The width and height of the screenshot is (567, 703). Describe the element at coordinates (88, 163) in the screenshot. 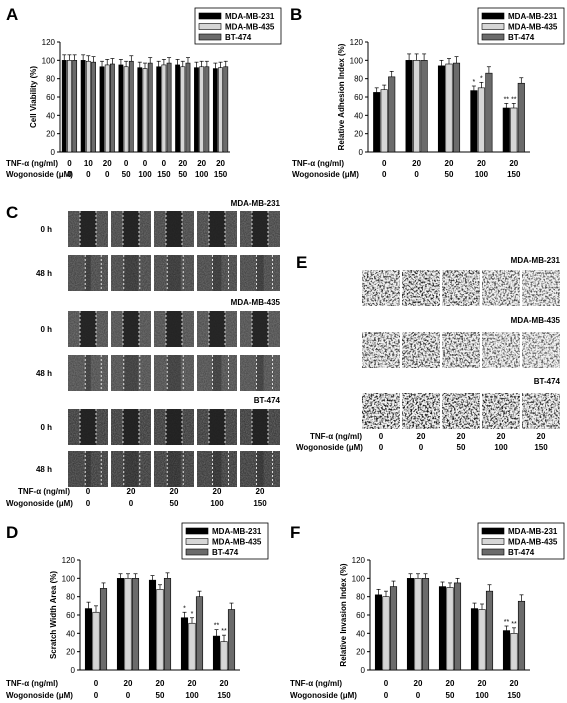

I see `tnf-value: 10` at that location.